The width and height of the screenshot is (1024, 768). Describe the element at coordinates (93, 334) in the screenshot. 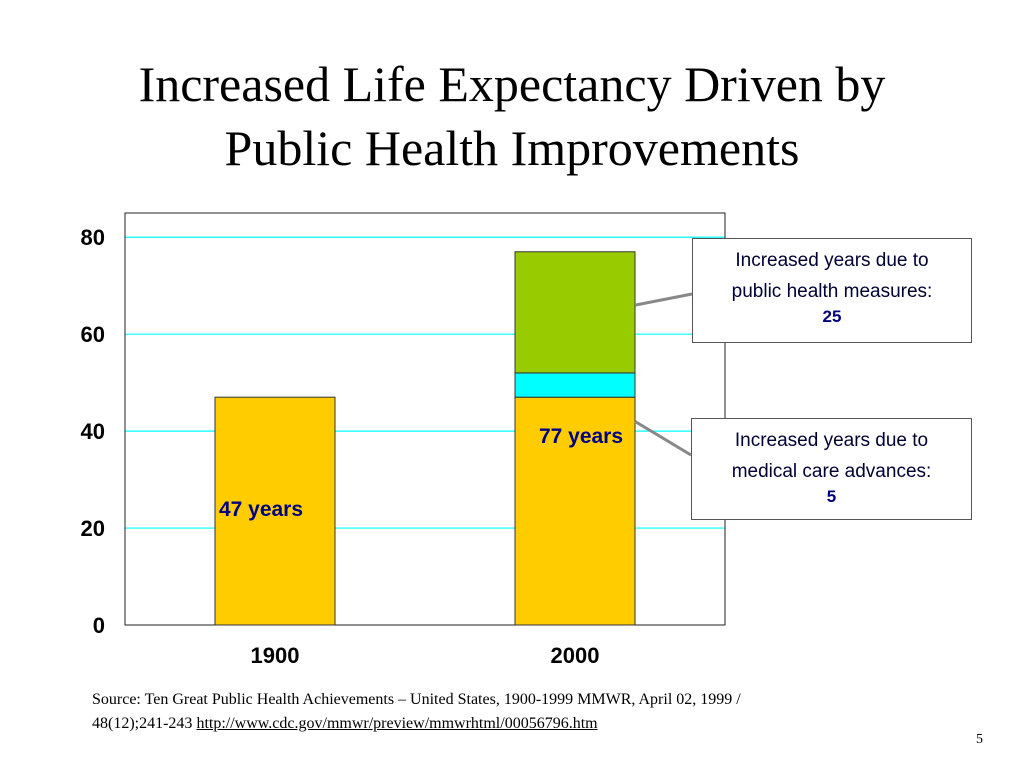

I see `y-tick-label: 60` at that location.